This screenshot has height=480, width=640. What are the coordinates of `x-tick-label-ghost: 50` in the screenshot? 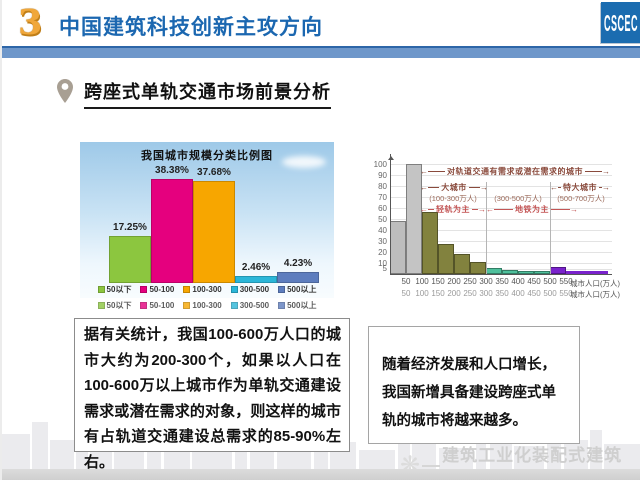 It's located at (406, 293).